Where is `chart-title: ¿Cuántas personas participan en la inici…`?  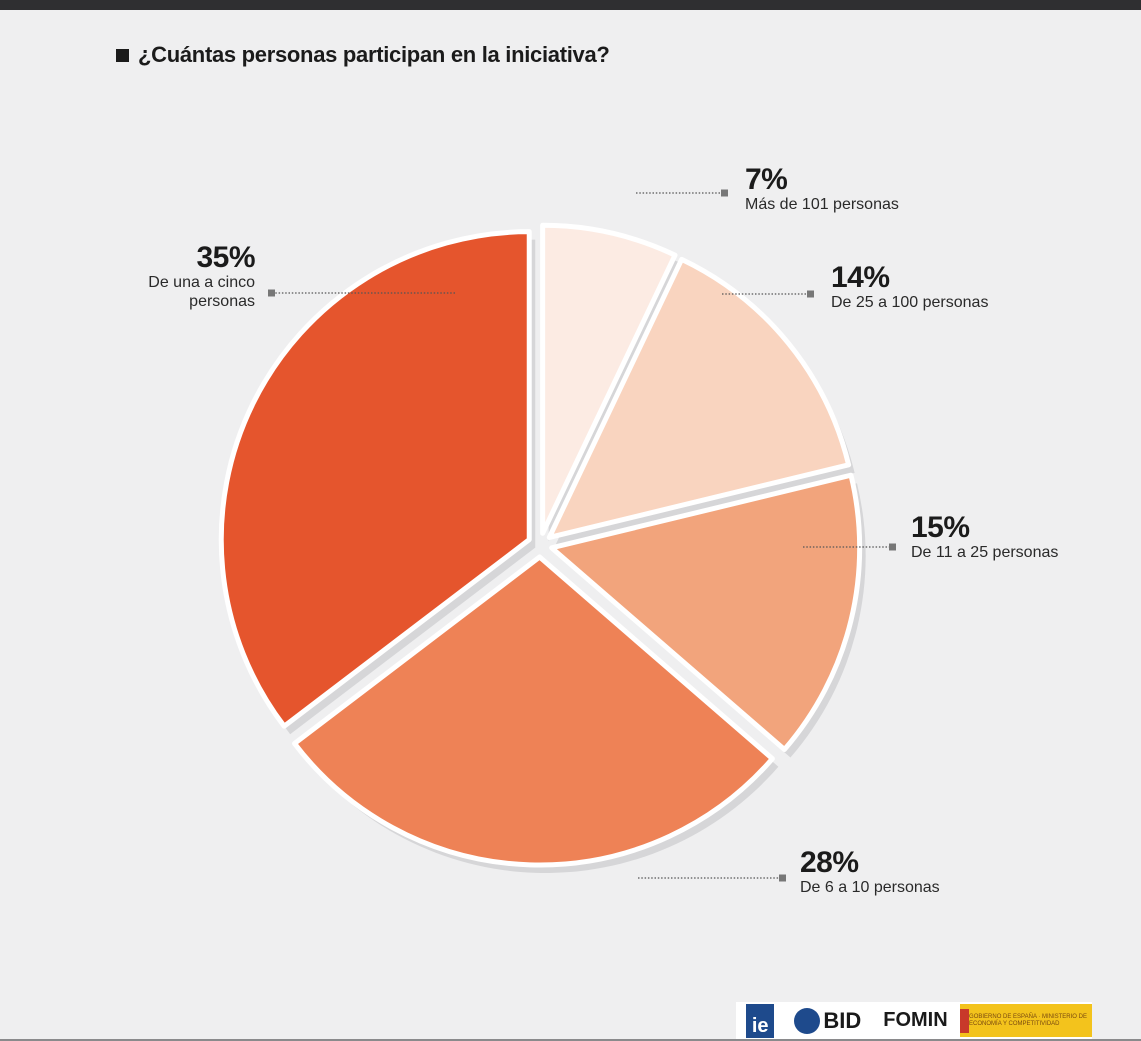 chart-title: ¿Cuántas personas participan en la inici… is located at coordinates (363, 55).